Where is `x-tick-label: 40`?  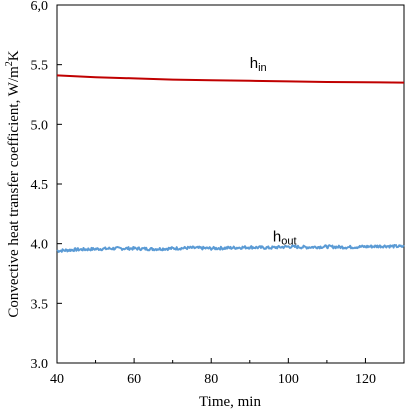
x-tick-label: 40 is located at coordinates (57, 379).